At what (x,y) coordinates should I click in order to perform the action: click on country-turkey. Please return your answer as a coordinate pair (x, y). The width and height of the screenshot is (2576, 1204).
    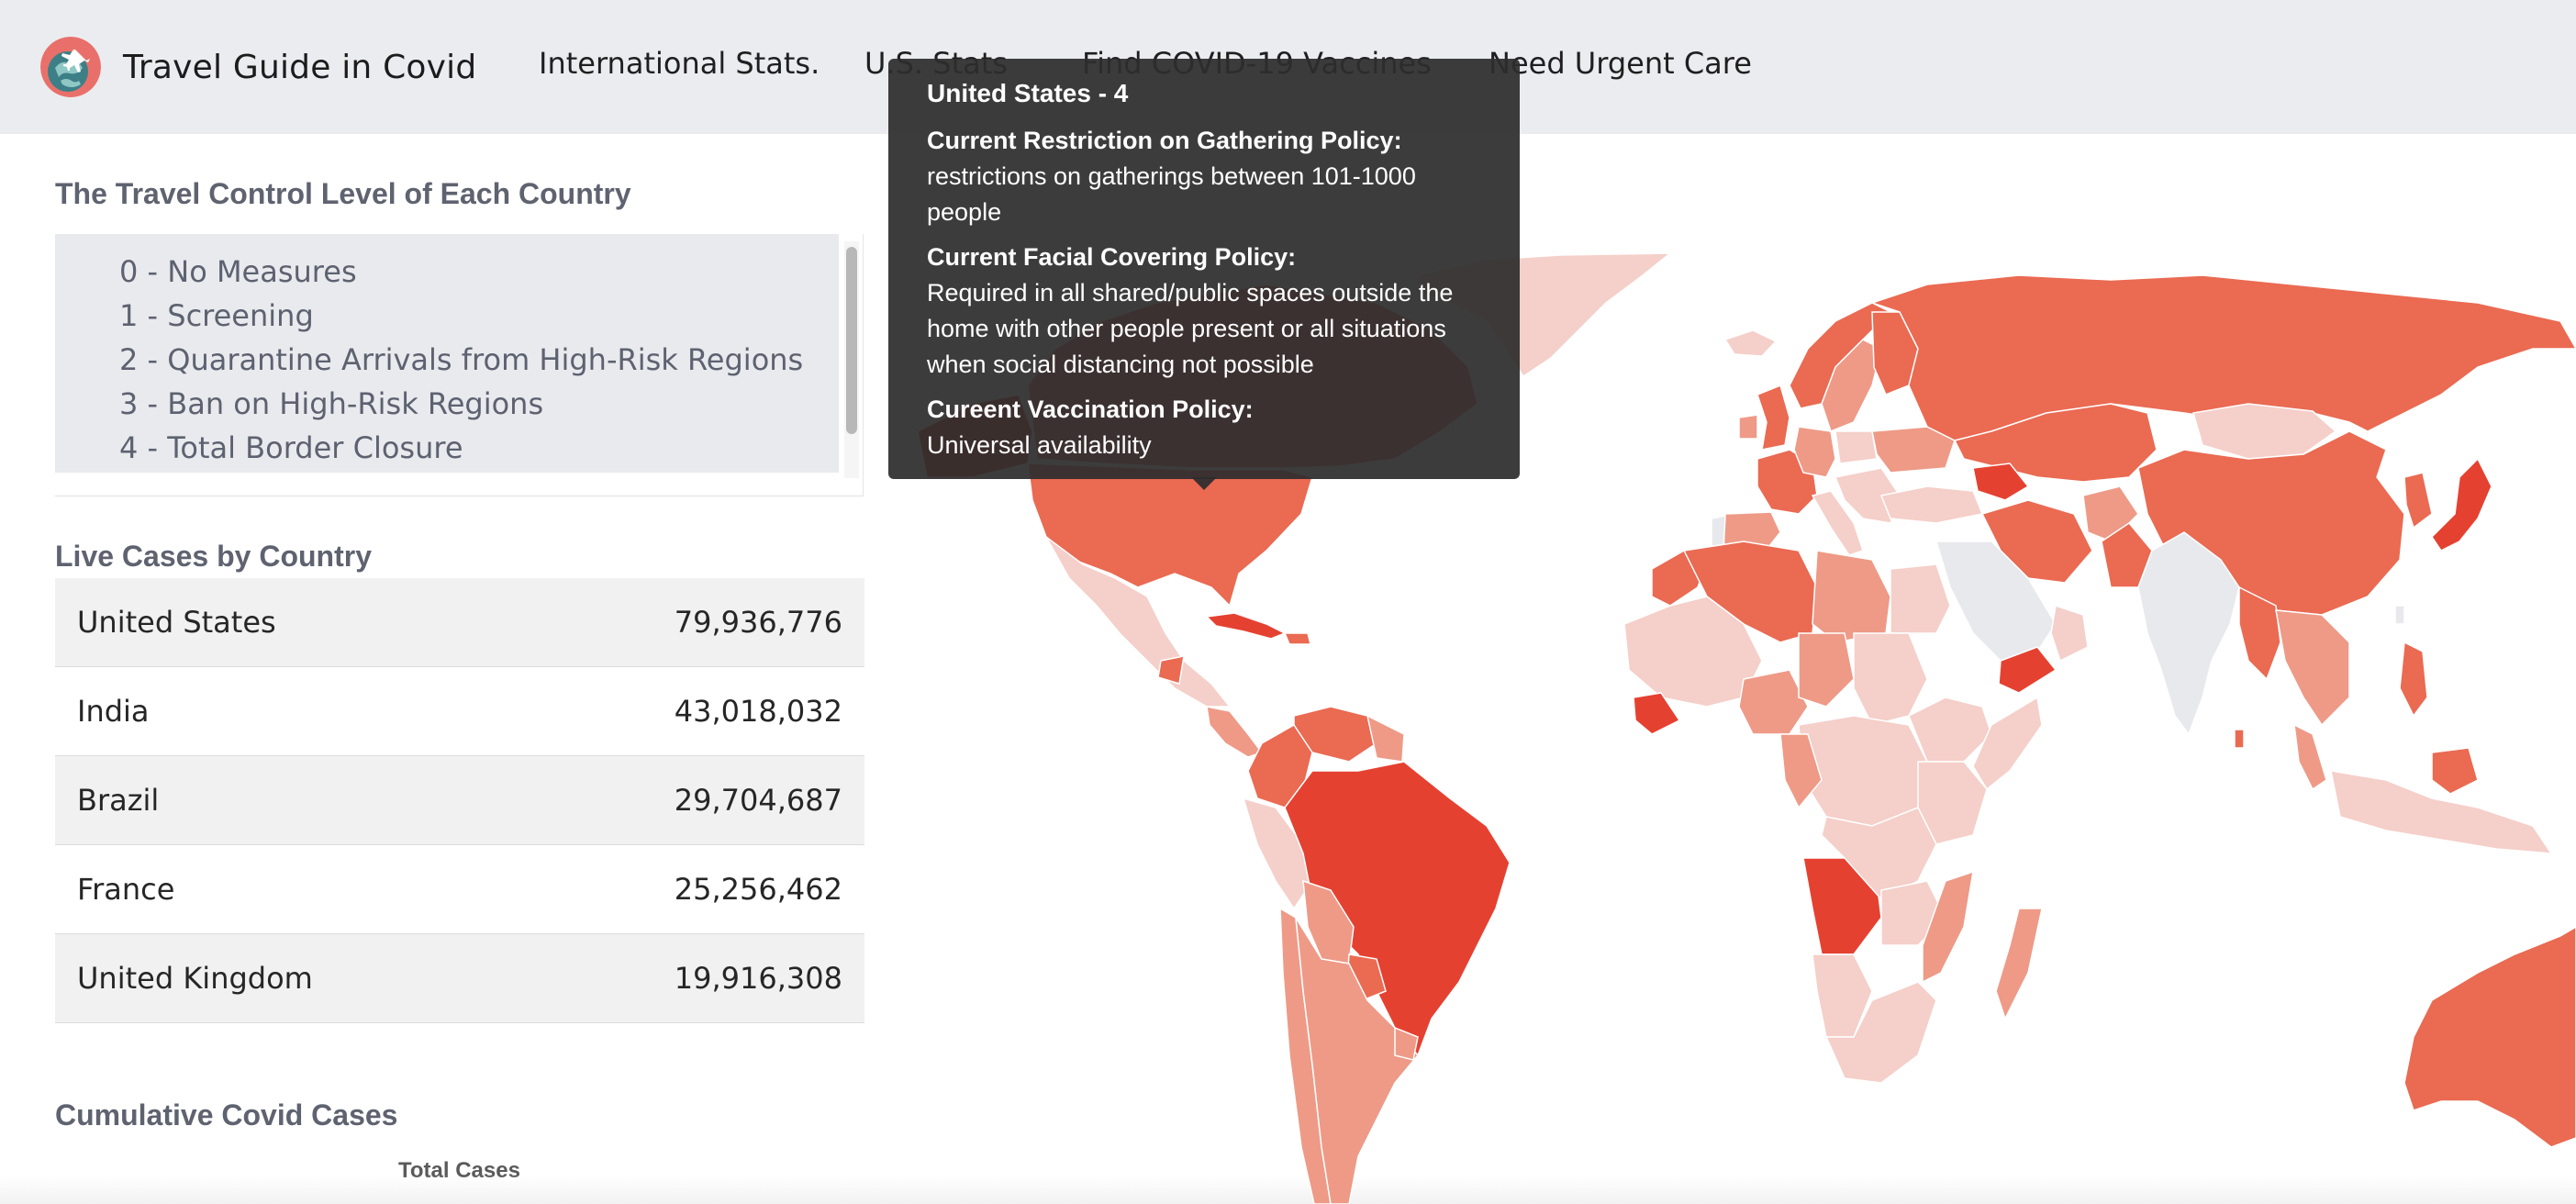
    Looking at the image, I should click on (1932, 505).